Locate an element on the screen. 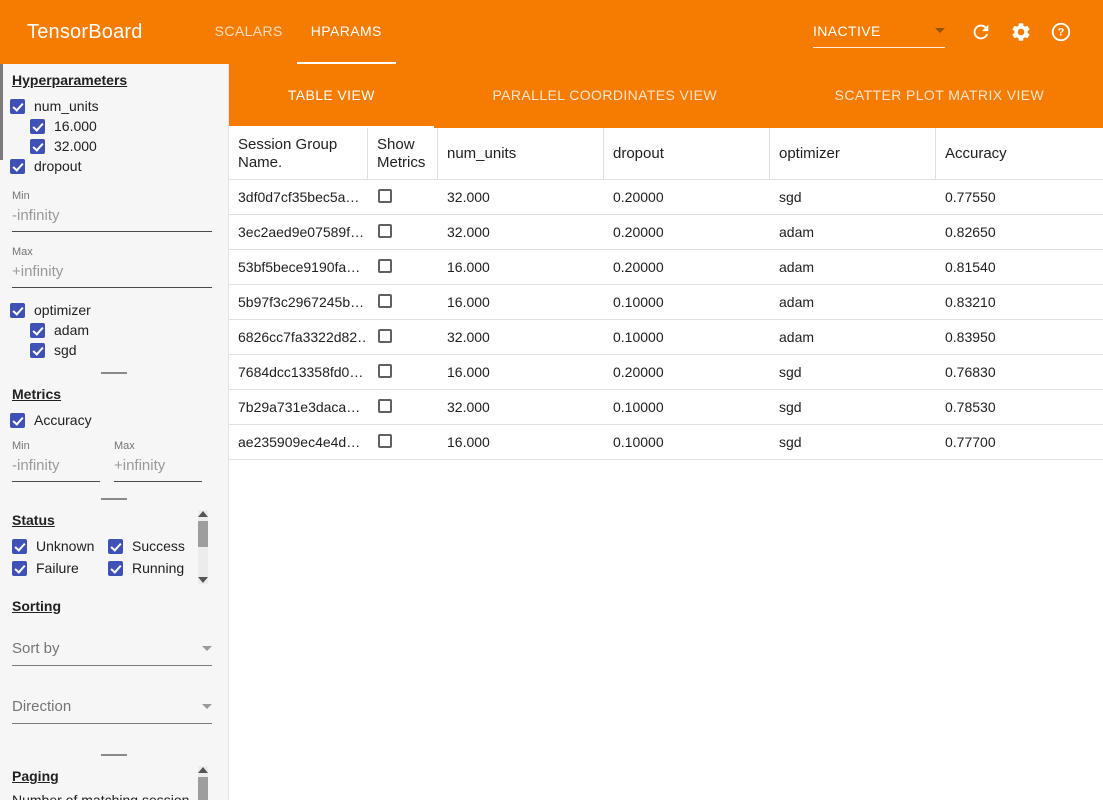 This screenshot has height=800, width=1103. num-units-value: 32.000 is located at coordinates (468, 197).